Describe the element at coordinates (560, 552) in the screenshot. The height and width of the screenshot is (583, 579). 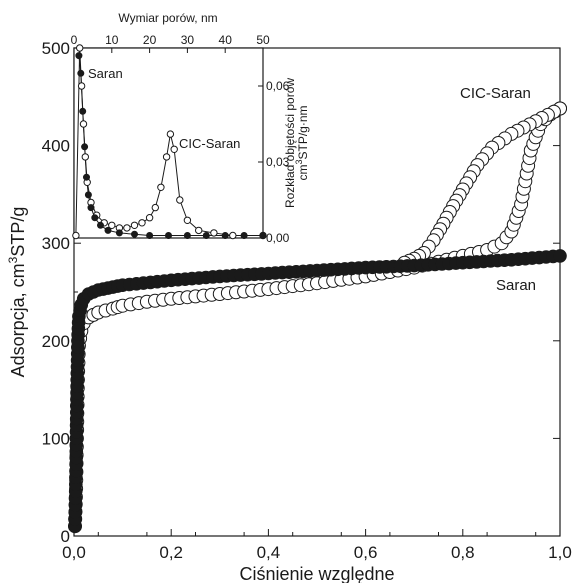
I see `x-tick-label: 1,0` at that location.